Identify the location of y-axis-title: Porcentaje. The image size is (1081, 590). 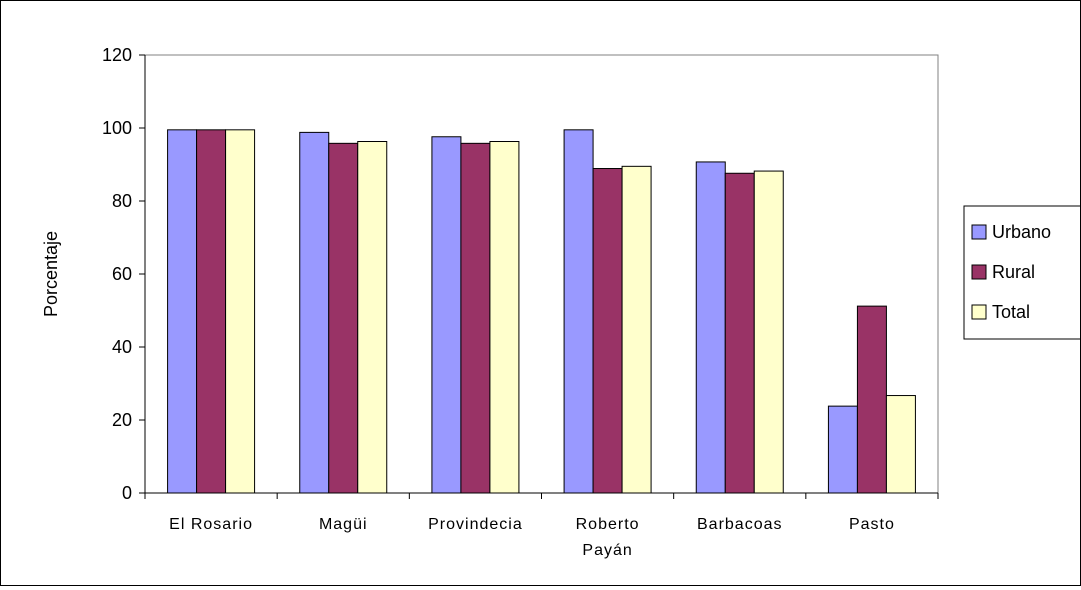
(51, 274).